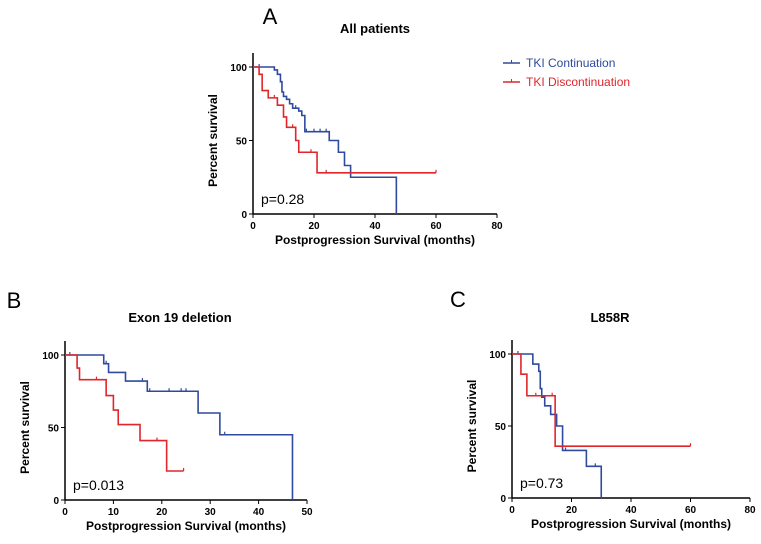 The image size is (761, 544). What do you see at coordinates (211, 512) in the screenshot?
I see `x-tick-label: 30` at bounding box center [211, 512].